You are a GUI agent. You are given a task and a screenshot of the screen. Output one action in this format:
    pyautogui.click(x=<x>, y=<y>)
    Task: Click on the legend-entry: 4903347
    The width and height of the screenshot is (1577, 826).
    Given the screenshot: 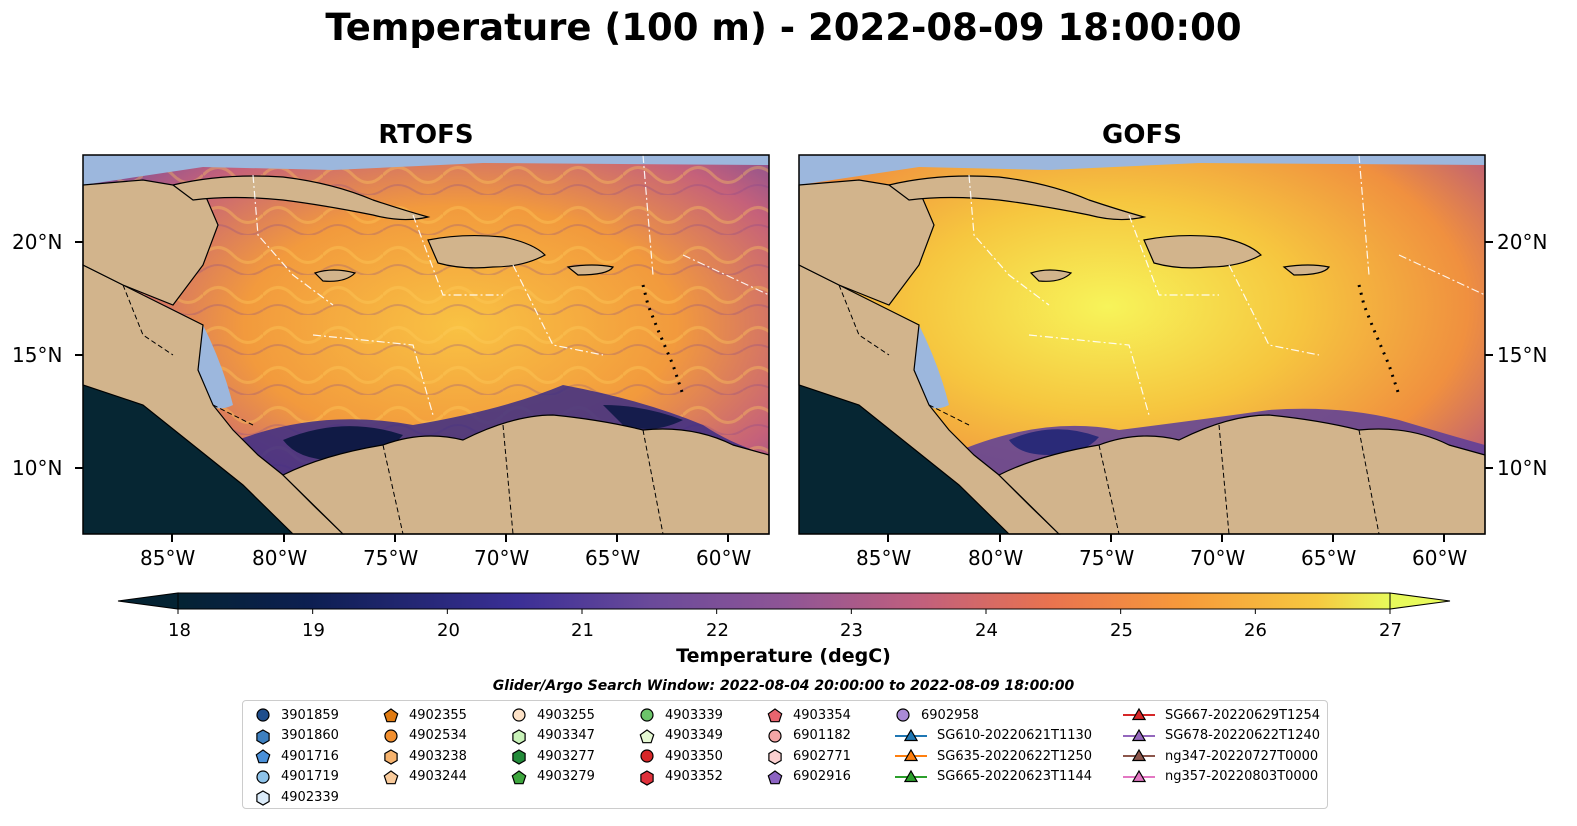 What is the action you would take?
    pyautogui.click(x=552, y=736)
    